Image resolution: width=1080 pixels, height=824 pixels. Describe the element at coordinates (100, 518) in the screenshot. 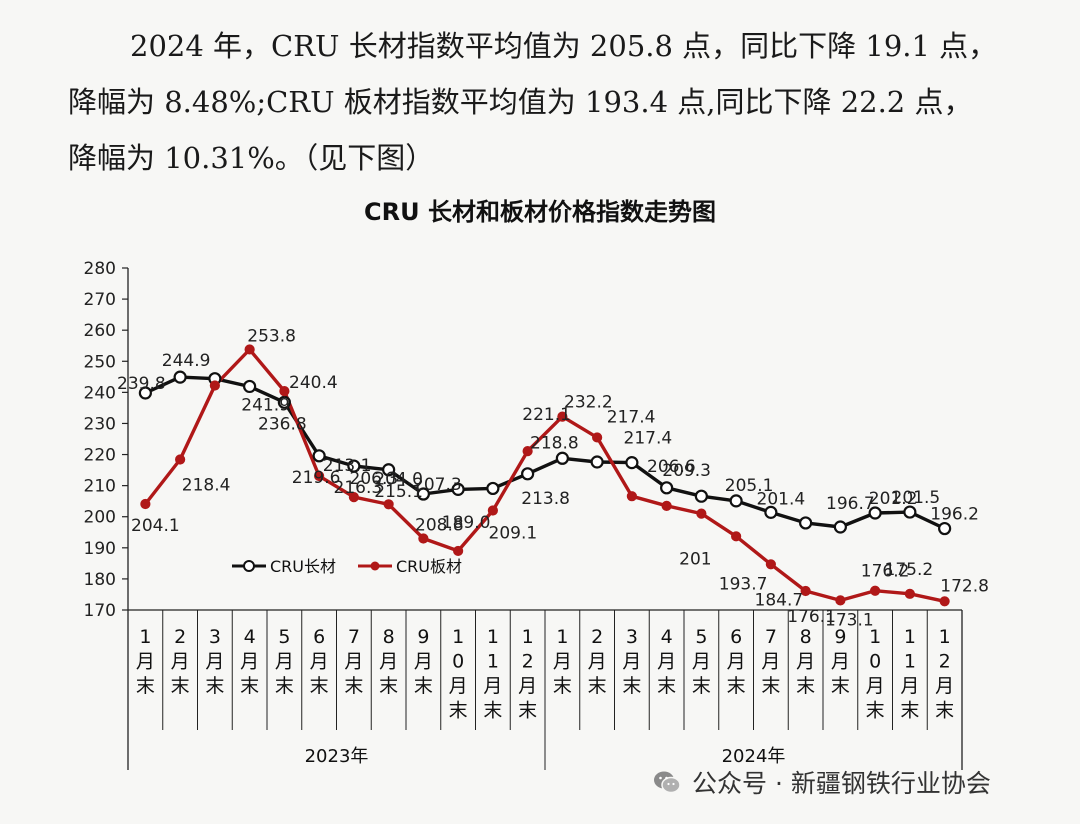

I see `y-tick-label: 200` at that location.